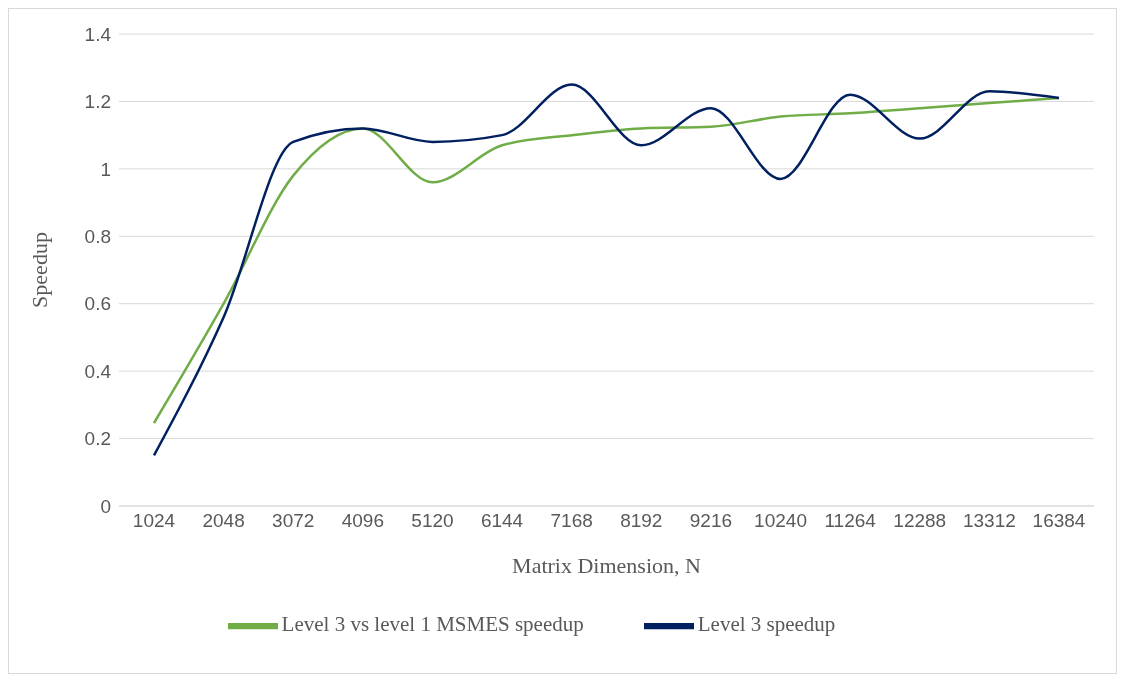 This screenshot has width=1123, height=680. What do you see at coordinates (711, 521) in the screenshot?
I see `x-tick-label: 9216` at bounding box center [711, 521].